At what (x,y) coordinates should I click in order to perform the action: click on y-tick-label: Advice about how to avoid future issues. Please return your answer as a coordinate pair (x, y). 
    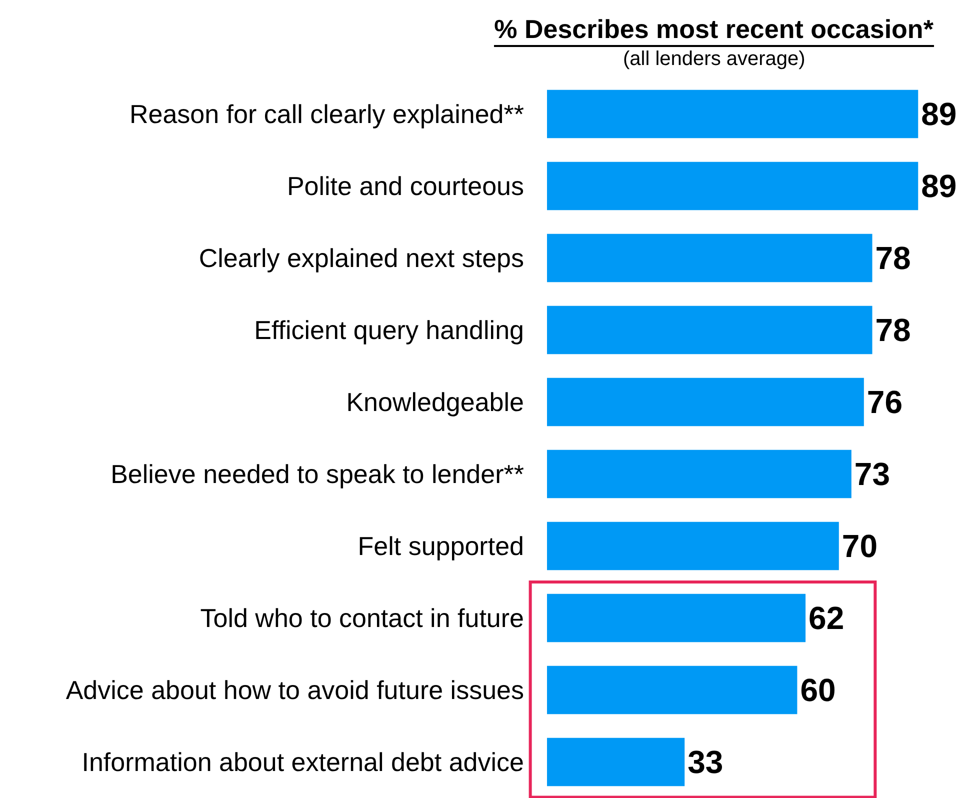
    Looking at the image, I should click on (295, 690).